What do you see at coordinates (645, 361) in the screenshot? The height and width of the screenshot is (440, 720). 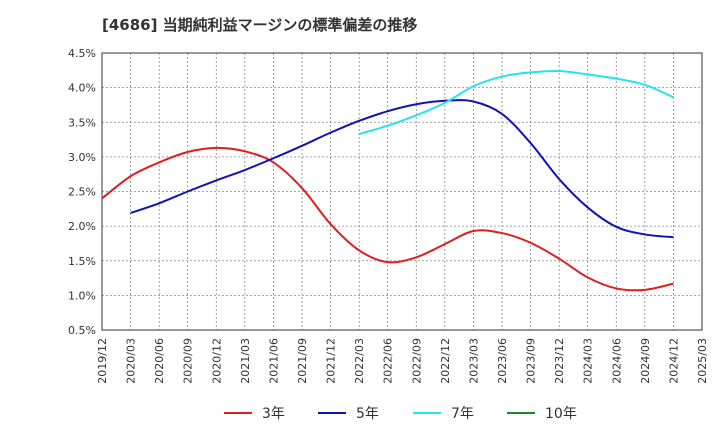 I see `x-tick-label: 2024/09` at bounding box center [645, 361].